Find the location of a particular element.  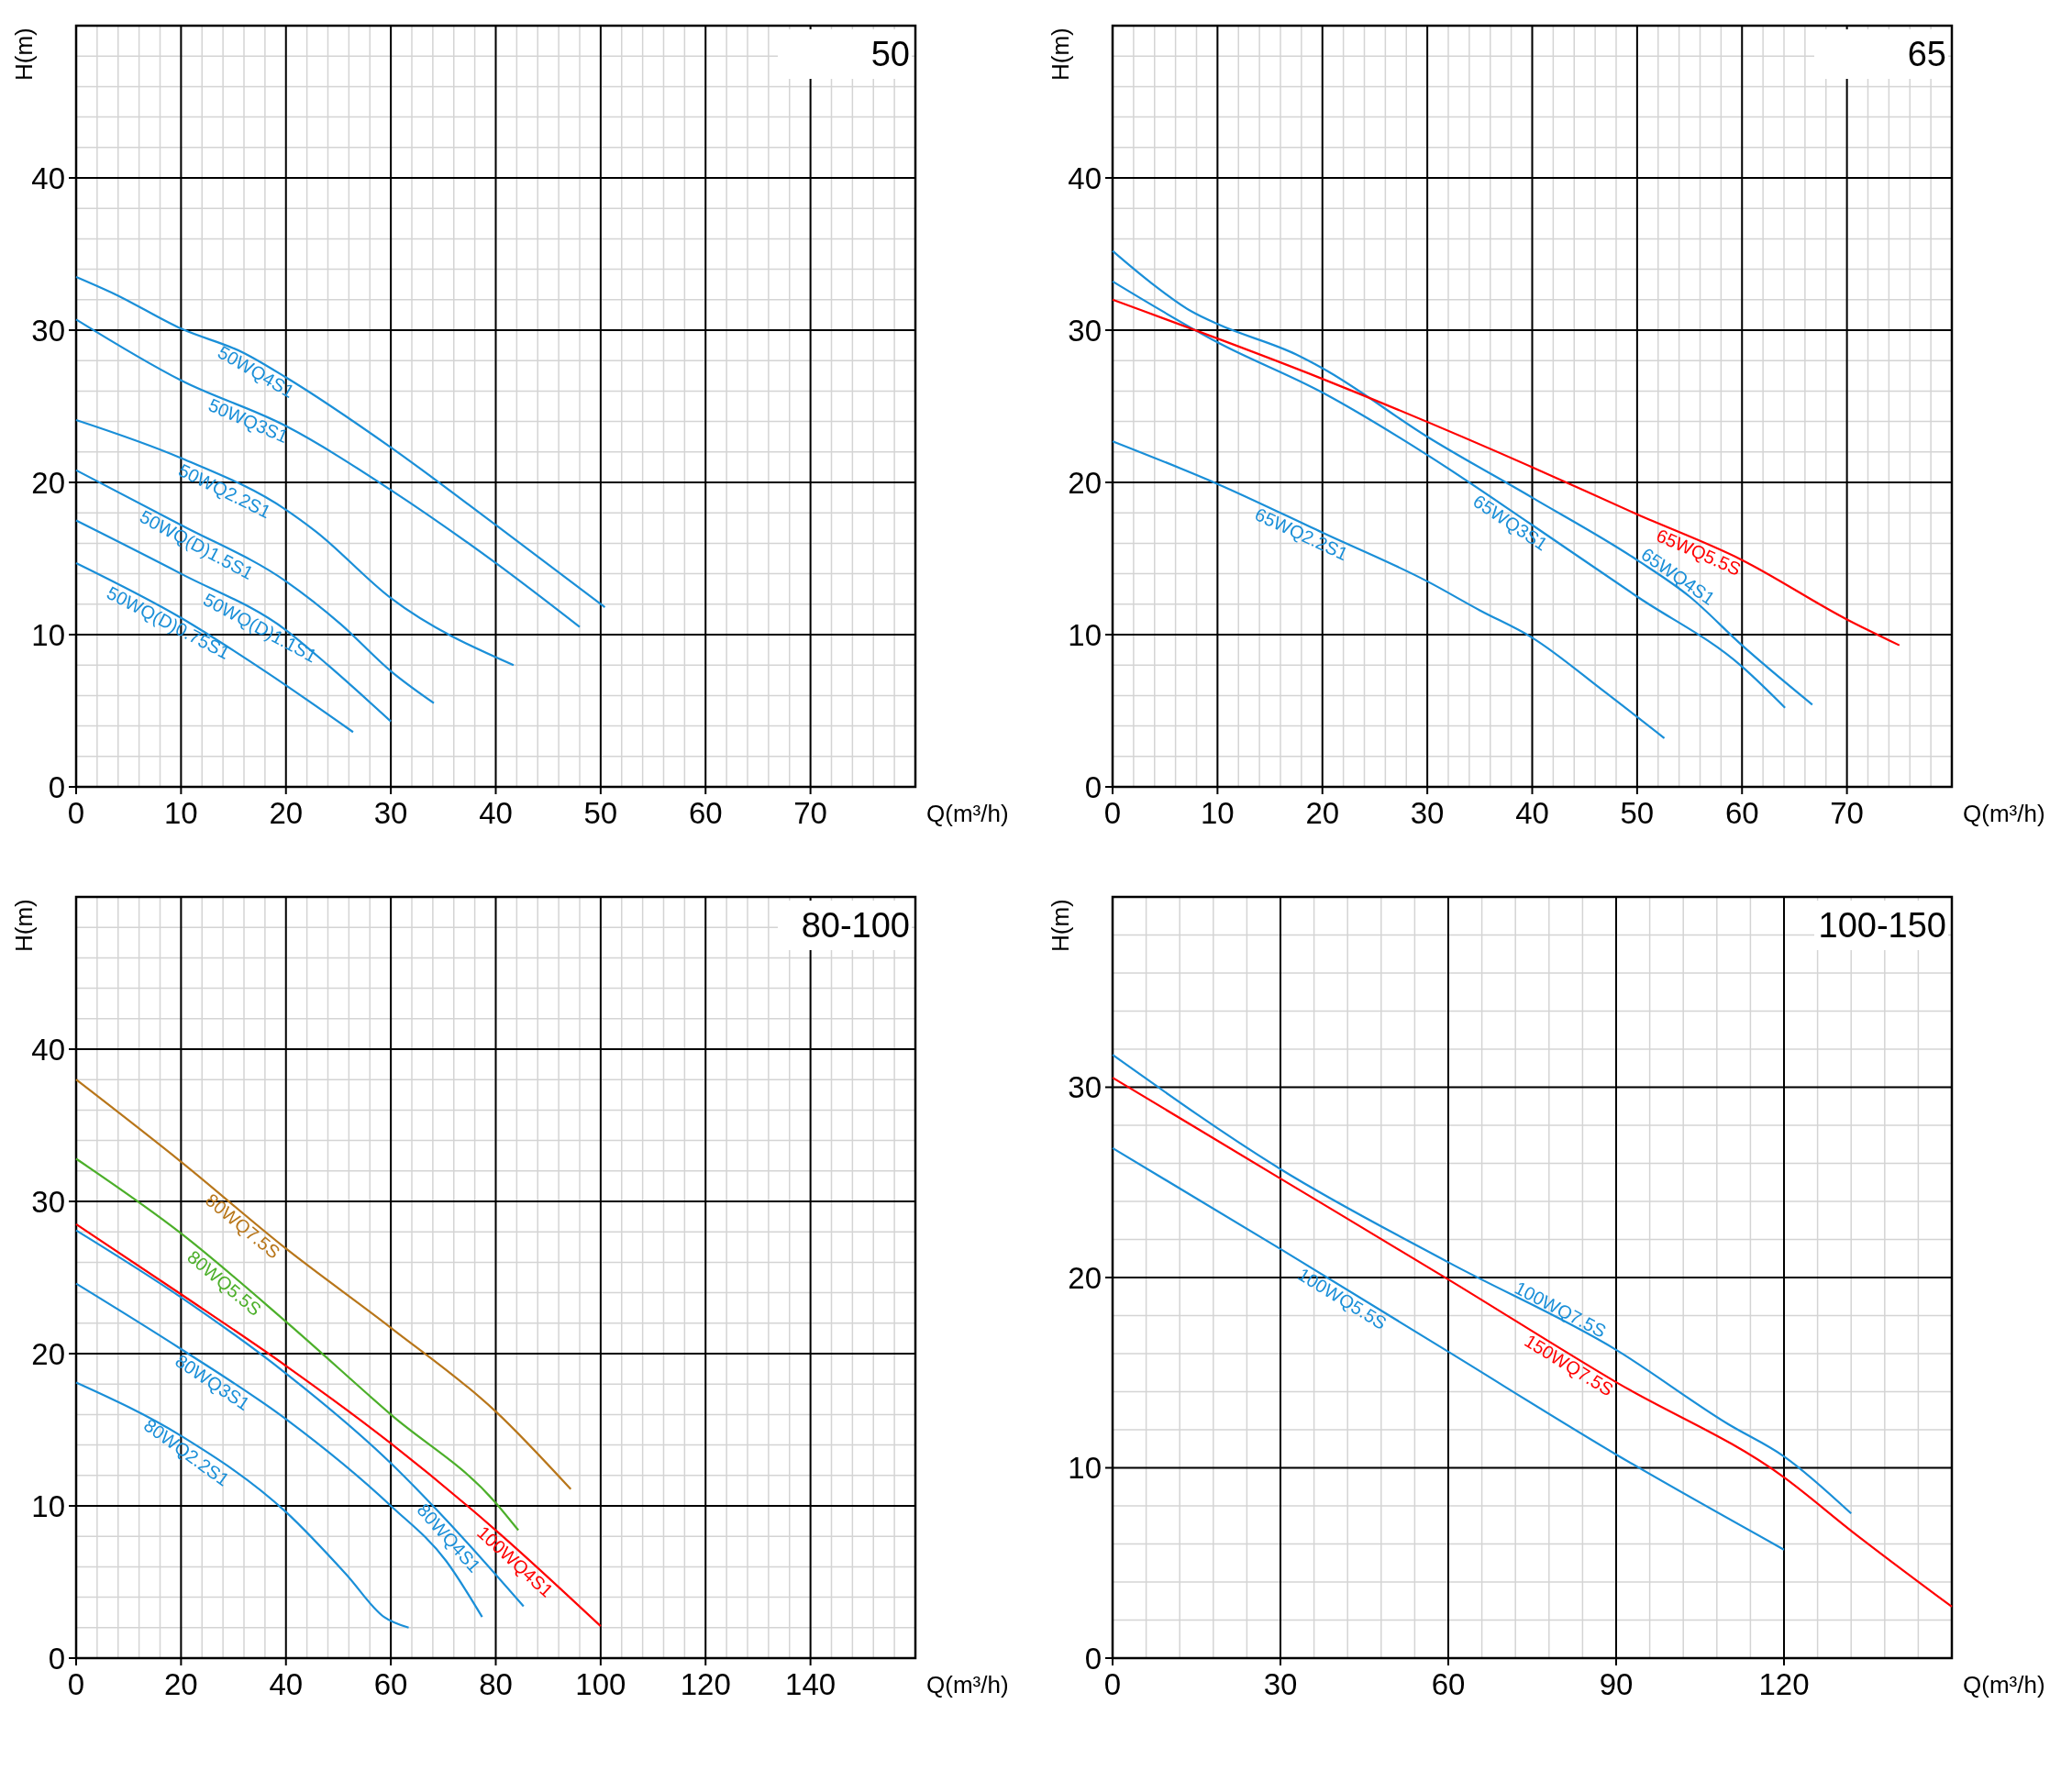

x-tick-label: 90 is located at coordinates (1616, 1684).